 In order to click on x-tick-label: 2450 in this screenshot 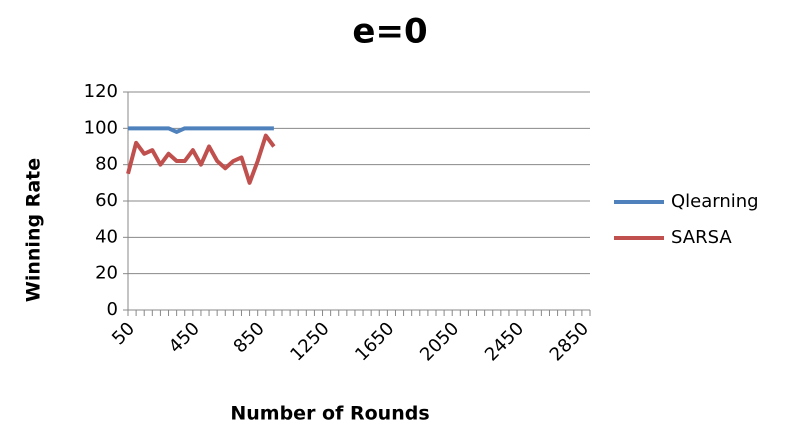, I will do `click(504, 341)`.